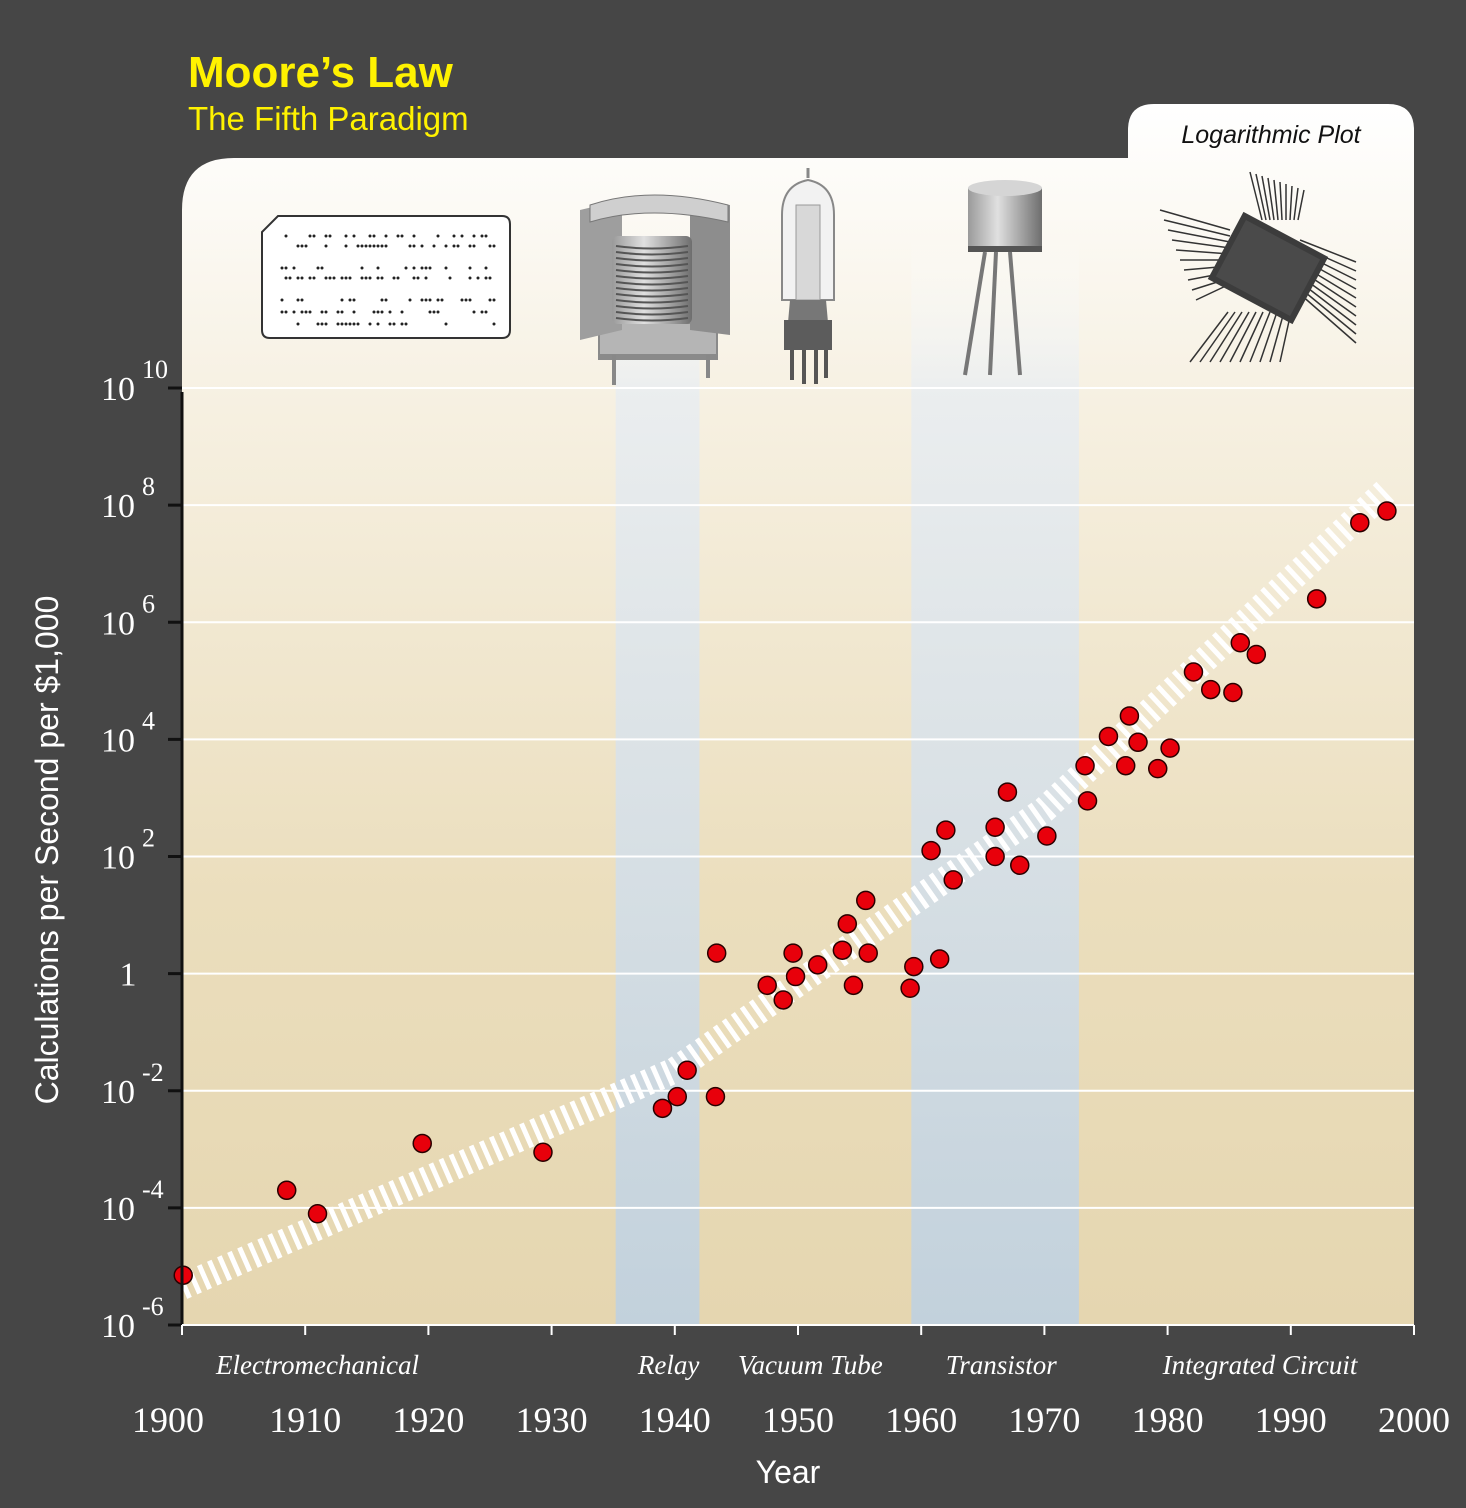 The image size is (1466, 1508). What do you see at coordinates (798, 1420) in the screenshot?
I see `x-tick-label: 1950` at bounding box center [798, 1420].